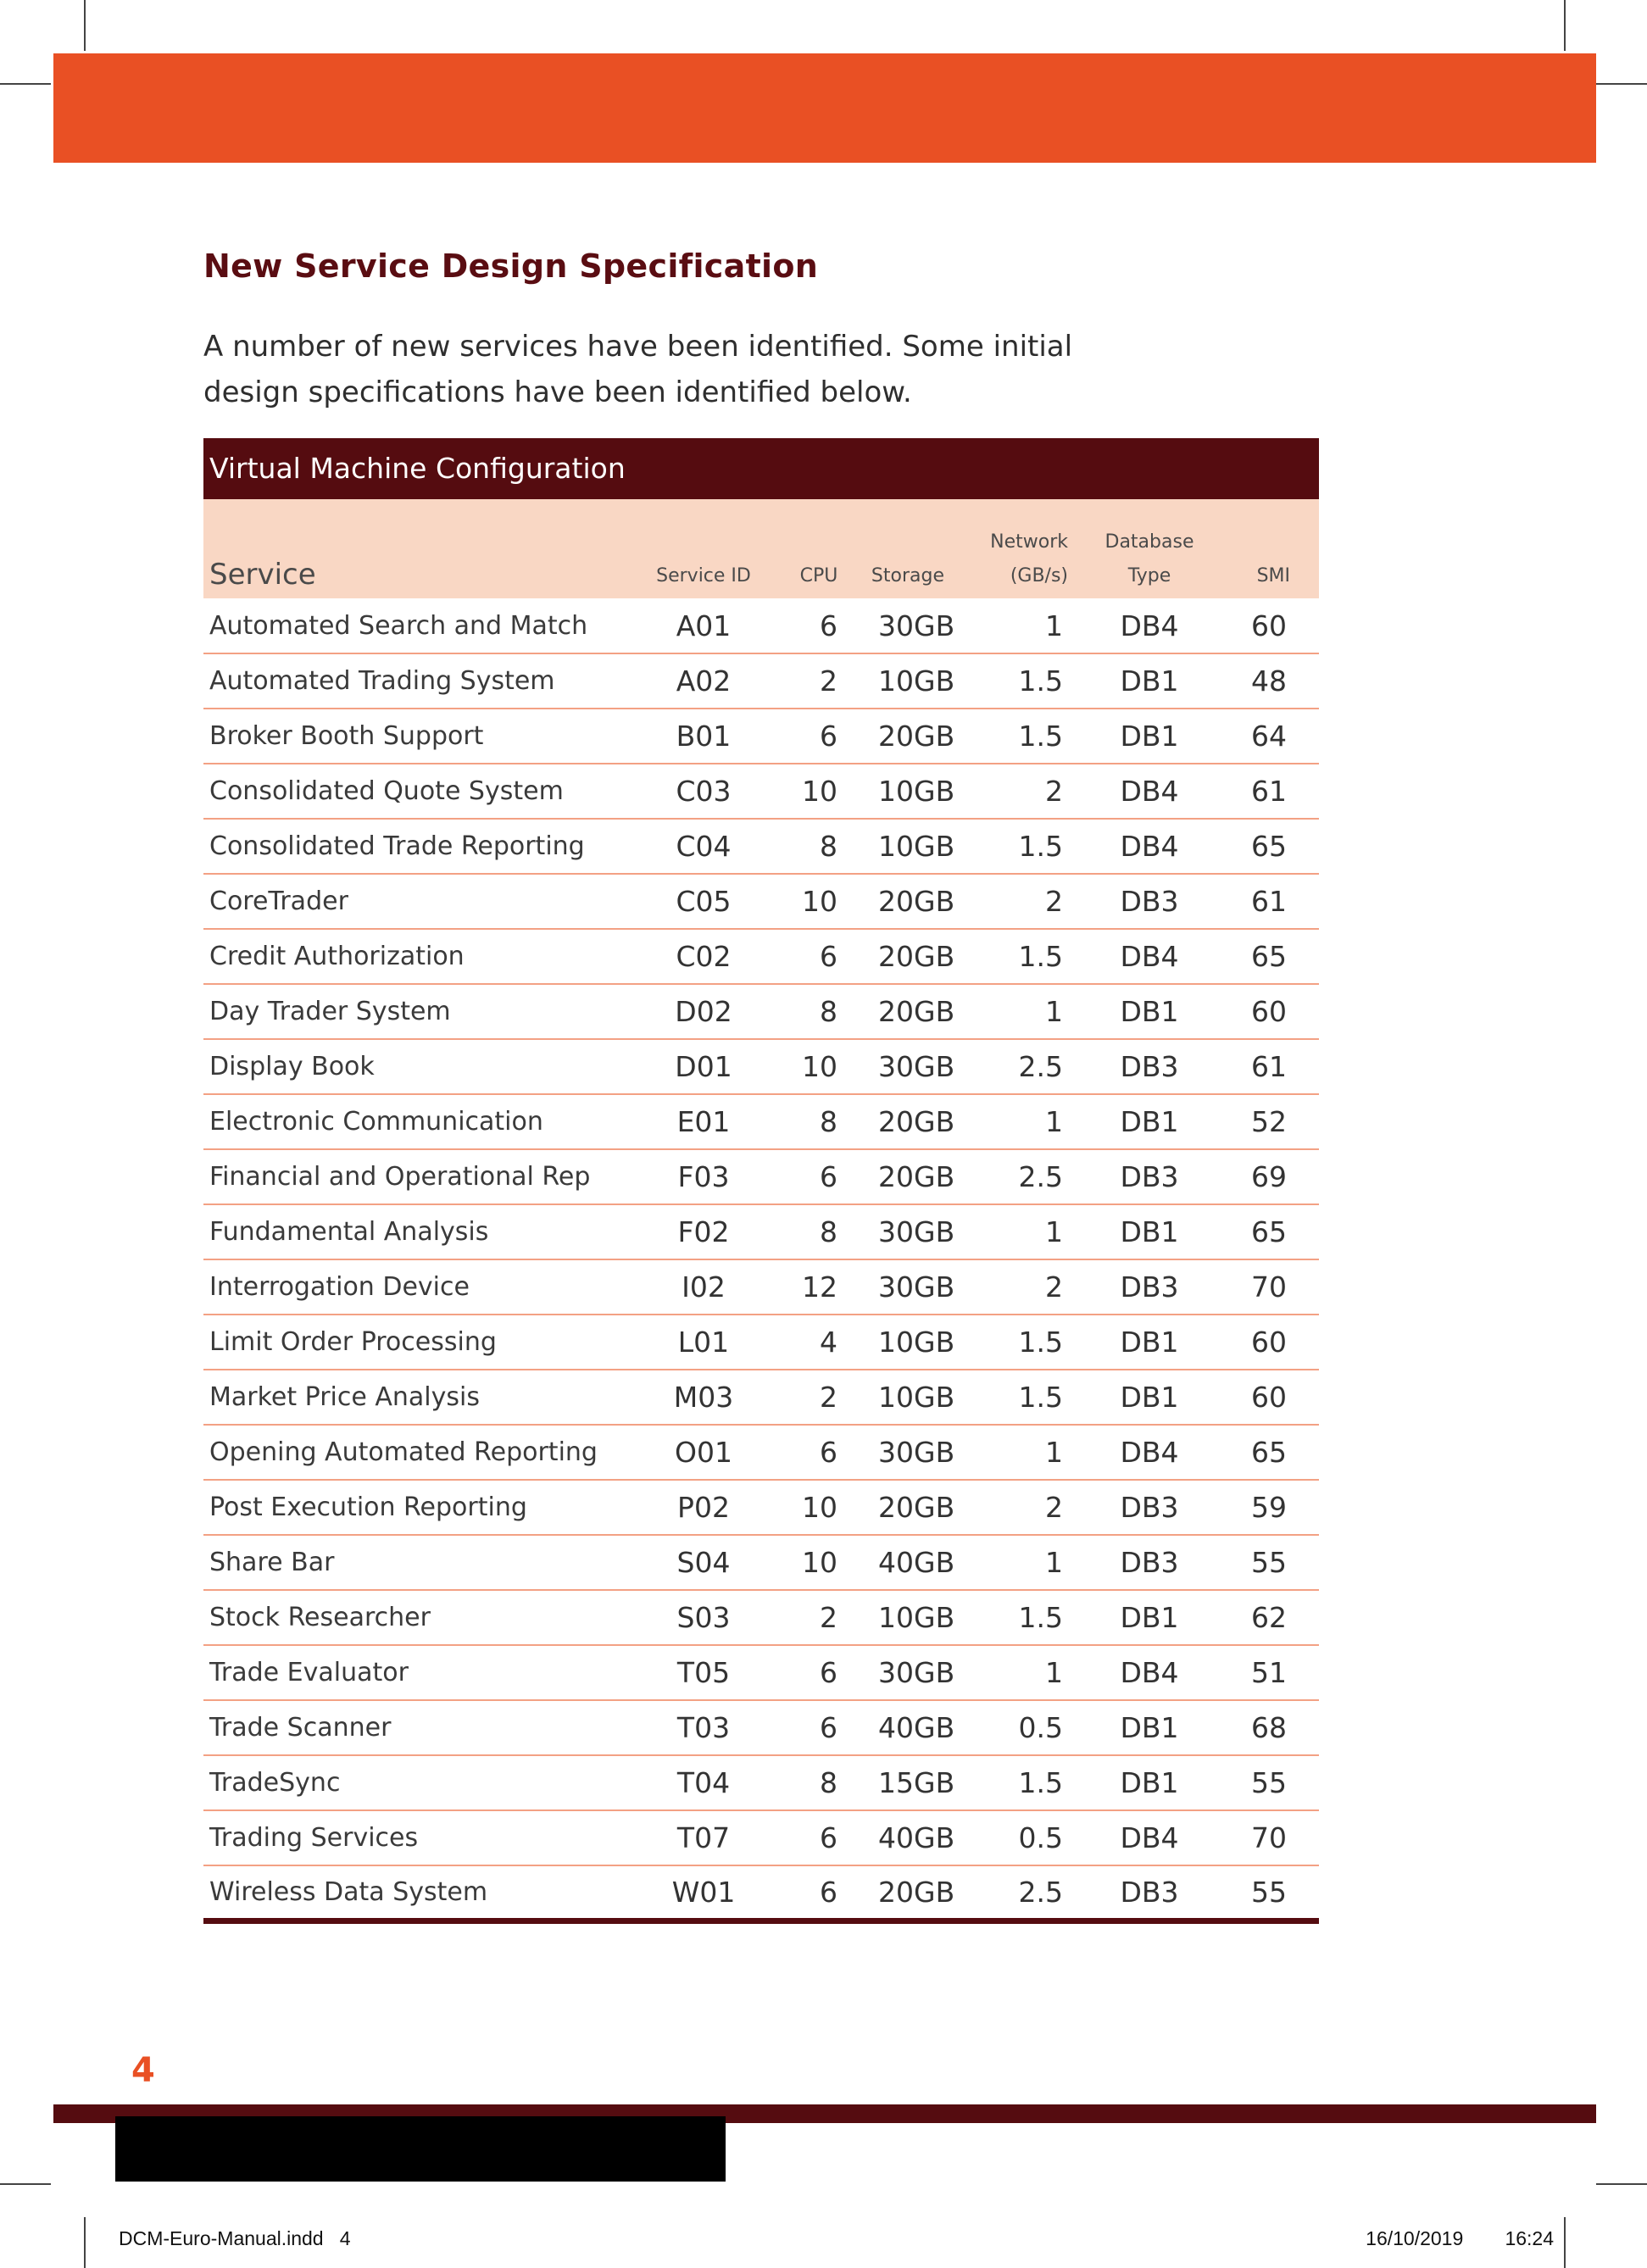 The image size is (1647, 2268). Describe the element at coordinates (1269, 1894) in the screenshot. I see `cell-smi: 55` at that location.